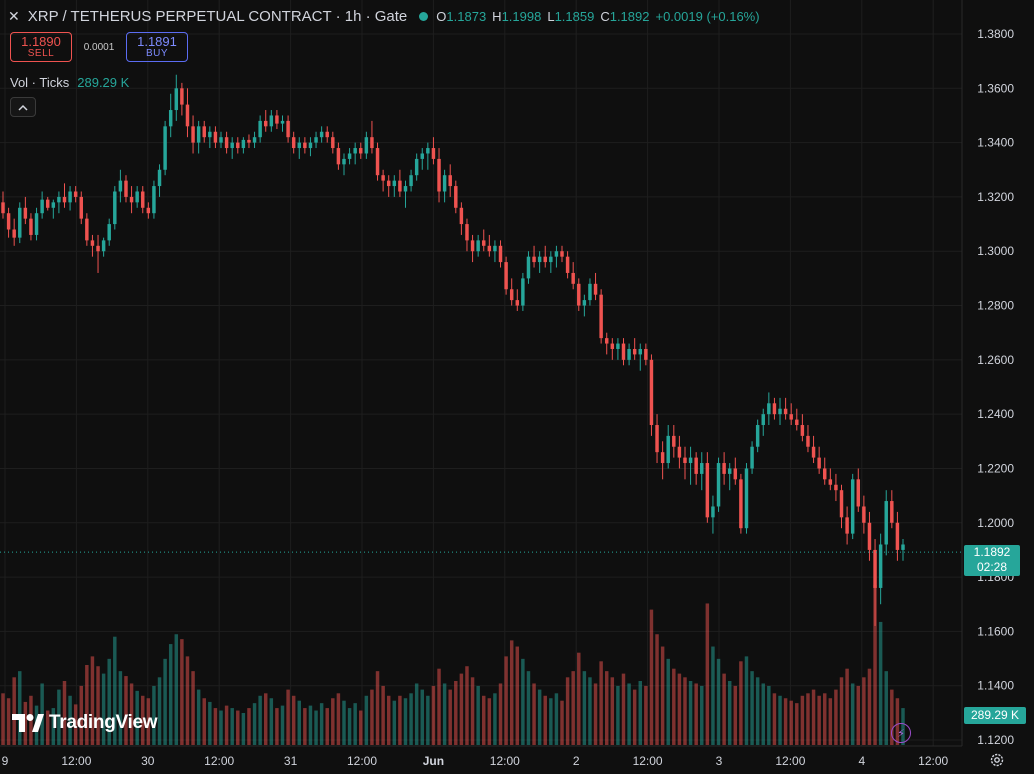 The image size is (1034, 774). What do you see at coordinates (995, 251) in the screenshot?
I see `y-tick-label: 1.3000` at bounding box center [995, 251].